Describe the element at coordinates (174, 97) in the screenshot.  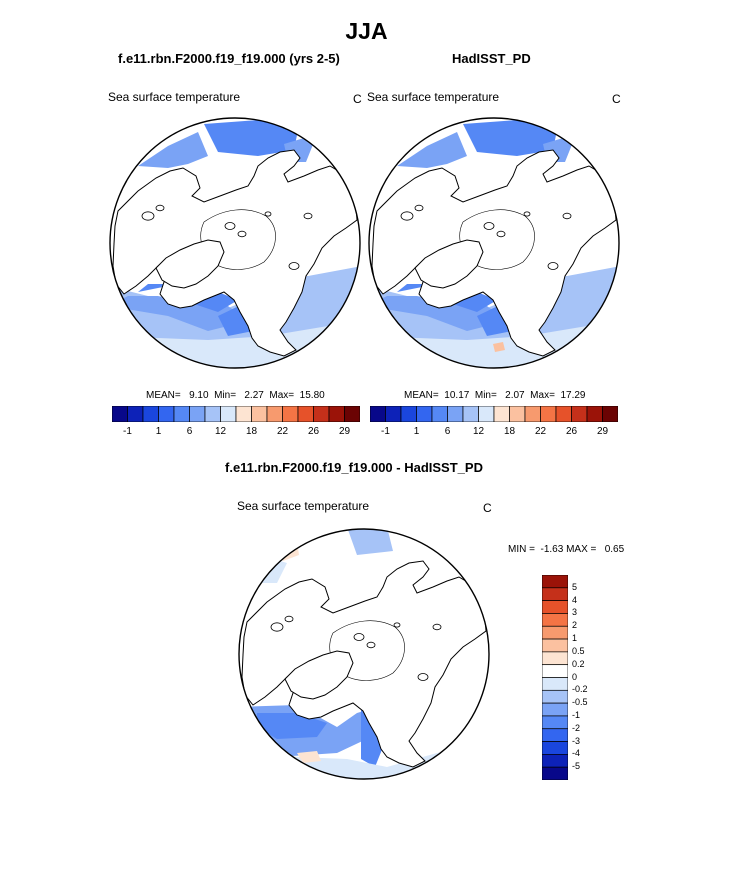
I see `panel-1-variable-label: Sea surface temperature` at that location.